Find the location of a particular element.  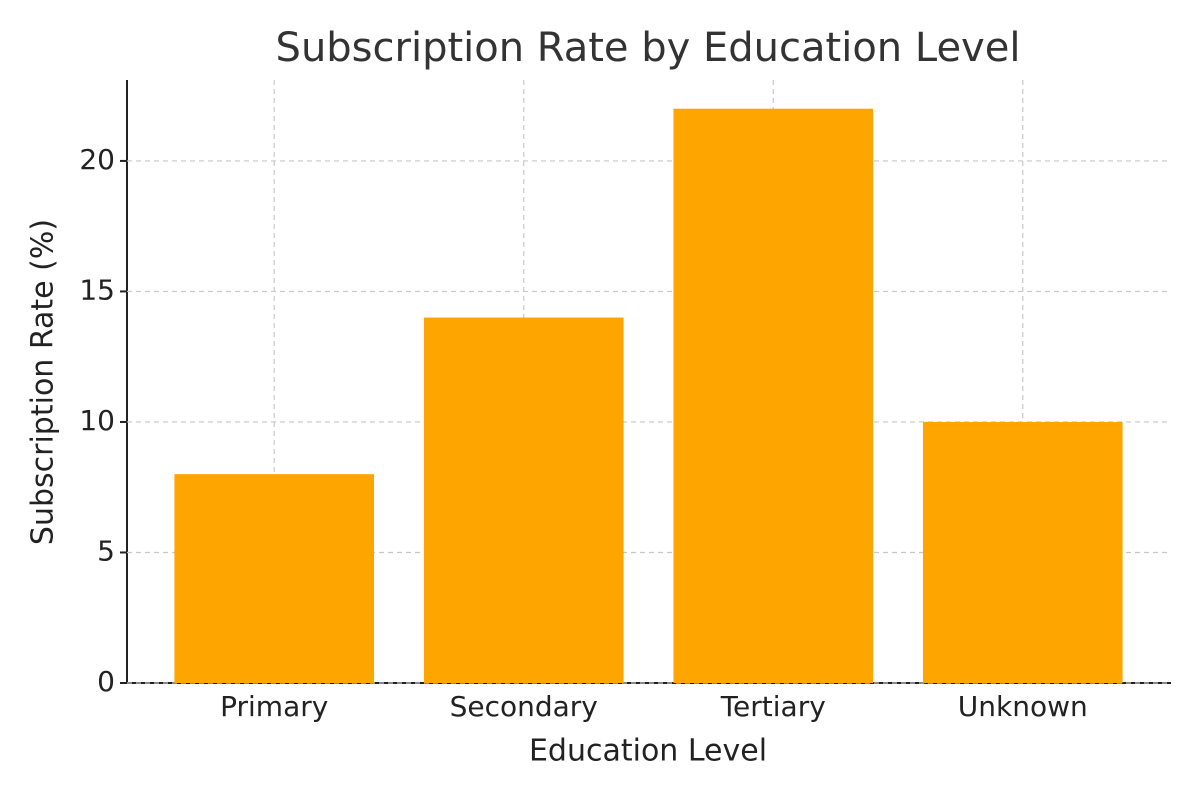

x-tick-label: Secondary is located at coordinates (524, 706).